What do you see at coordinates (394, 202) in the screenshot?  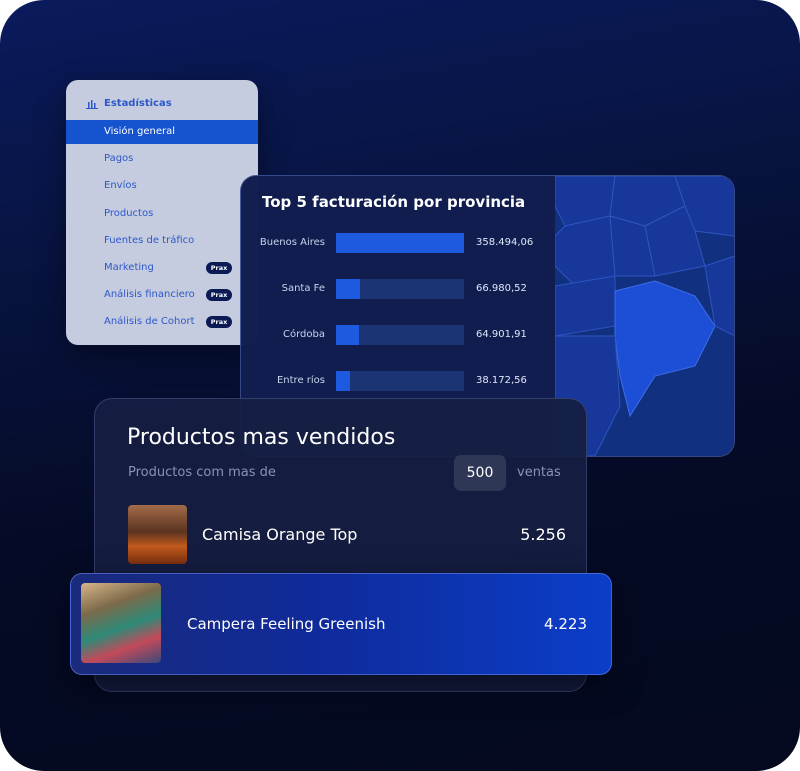 I see `chart-title: Top 5 facturación por provincia` at bounding box center [394, 202].